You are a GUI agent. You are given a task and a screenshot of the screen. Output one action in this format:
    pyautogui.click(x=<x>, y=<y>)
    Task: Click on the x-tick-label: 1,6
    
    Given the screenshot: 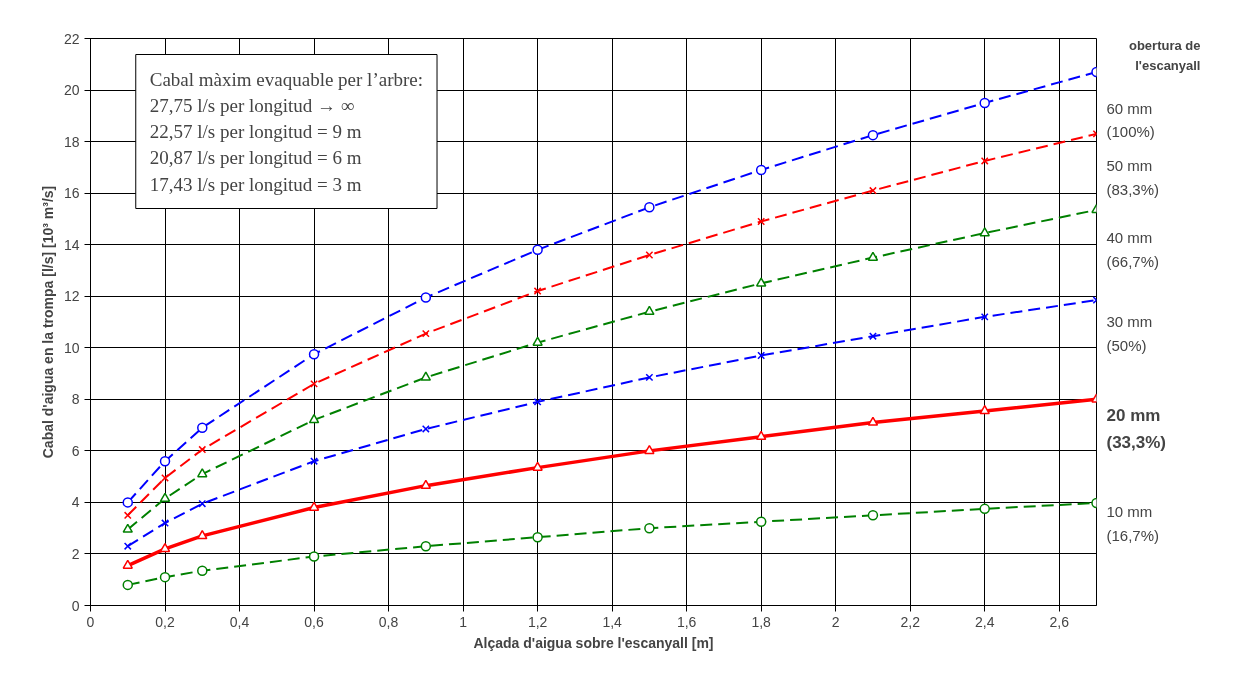 What is the action you would take?
    pyautogui.click(x=686, y=621)
    